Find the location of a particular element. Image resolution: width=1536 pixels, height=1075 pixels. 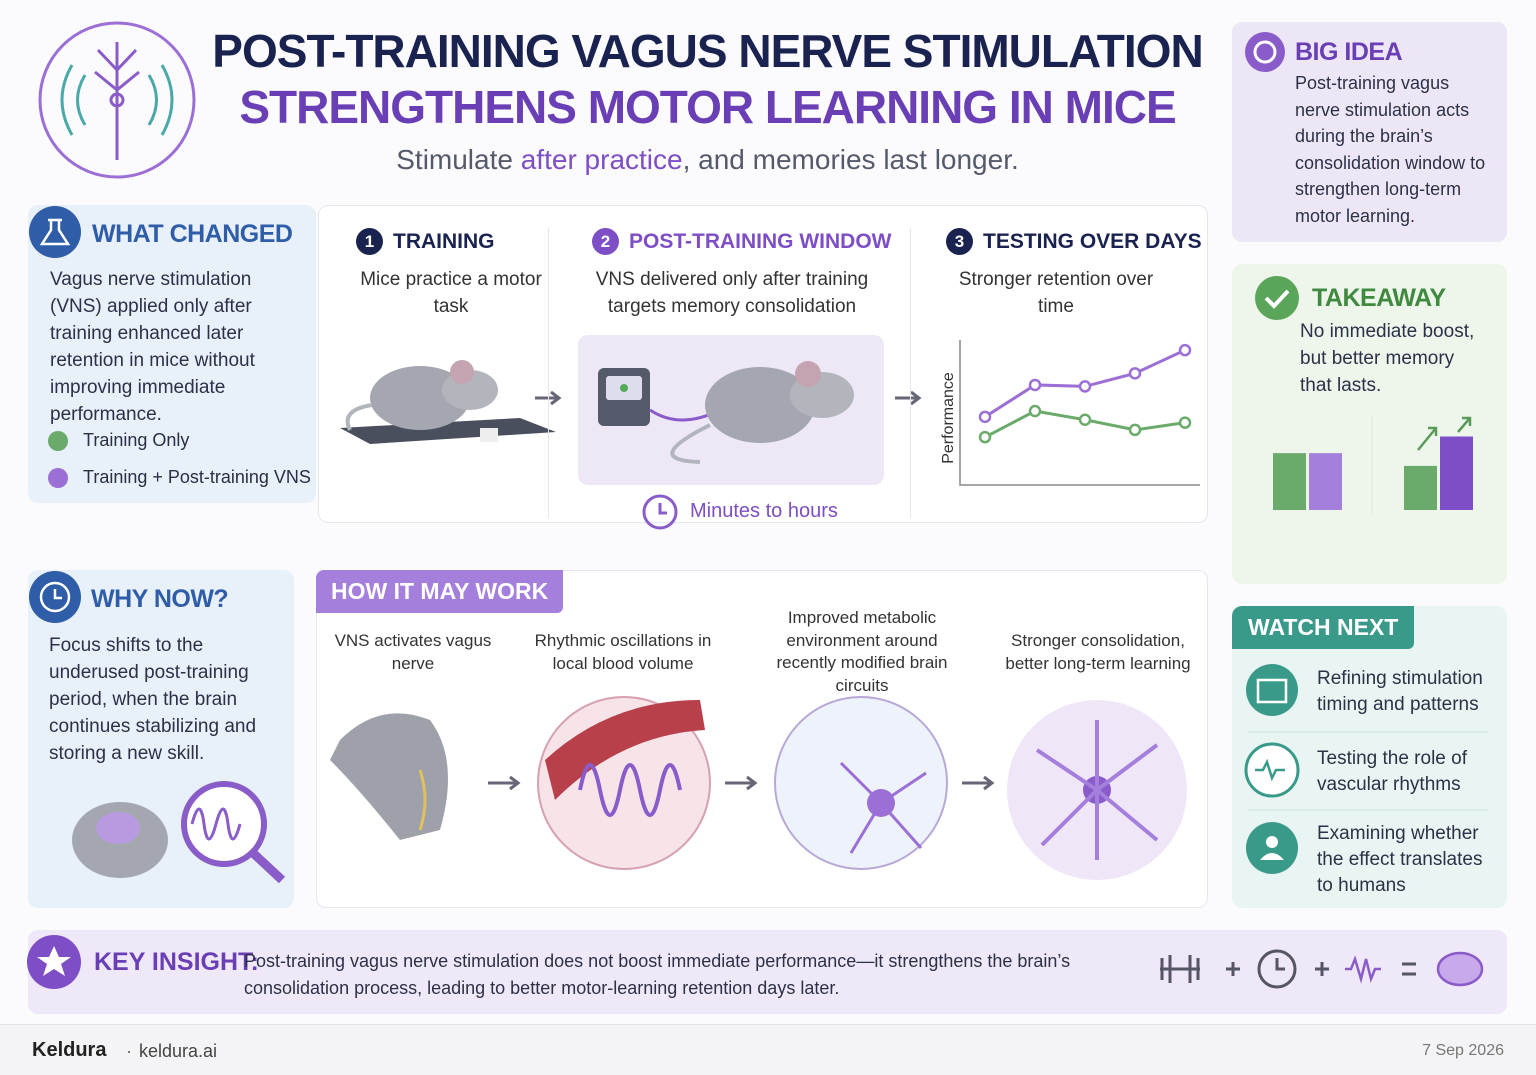

how-title: HOW IT MAY WORK is located at coordinates (440, 591).